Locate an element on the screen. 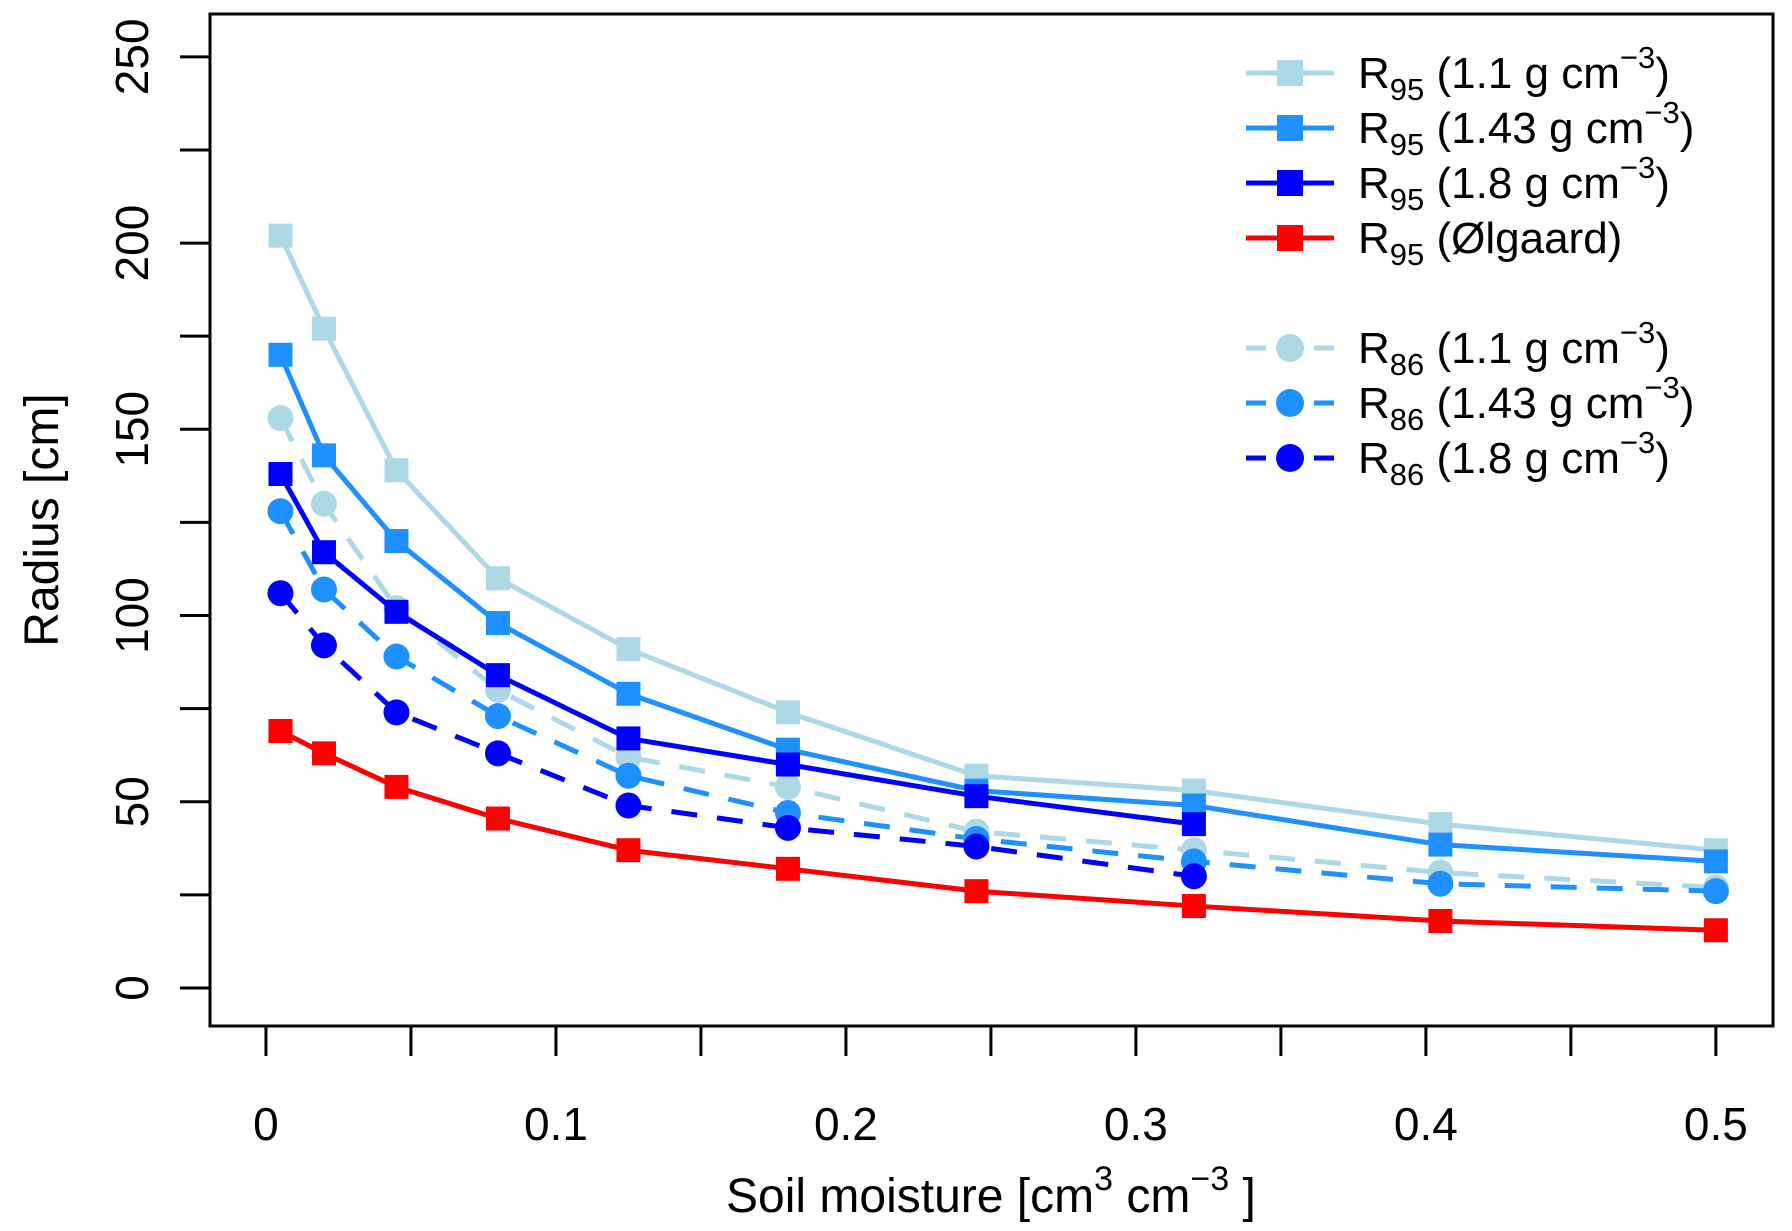 The image size is (1792, 1231). y-tick-label: 100 is located at coordinates (132, 615).